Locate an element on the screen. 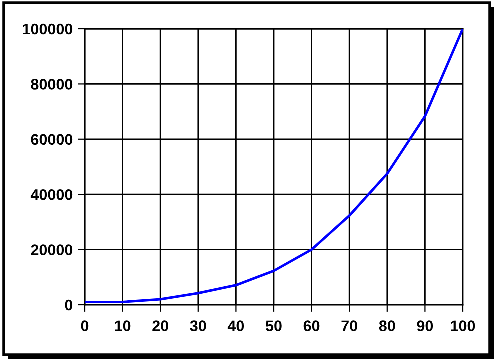 The width and height of the screenshot is (496, 361). x-tick-label: 50 is located at coordinates (274, 326).